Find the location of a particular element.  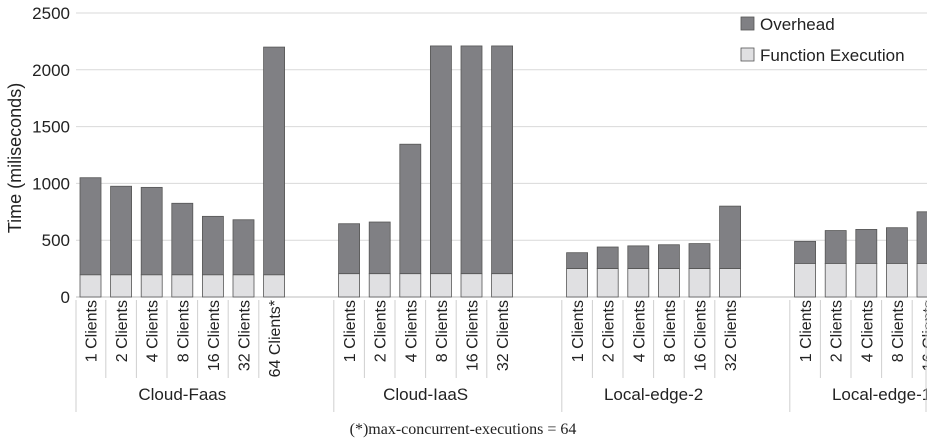

y-tick-label: 1000 is located at coordinates (51, 183).